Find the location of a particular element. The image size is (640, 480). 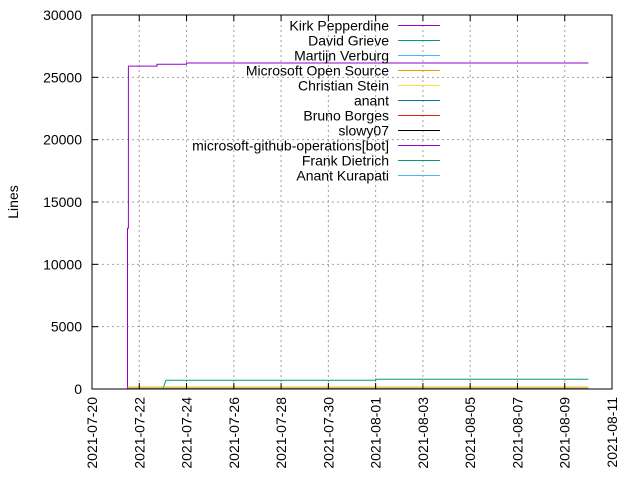

x-tick-label: 2021-07-30 is located at coordinates (328, 433).